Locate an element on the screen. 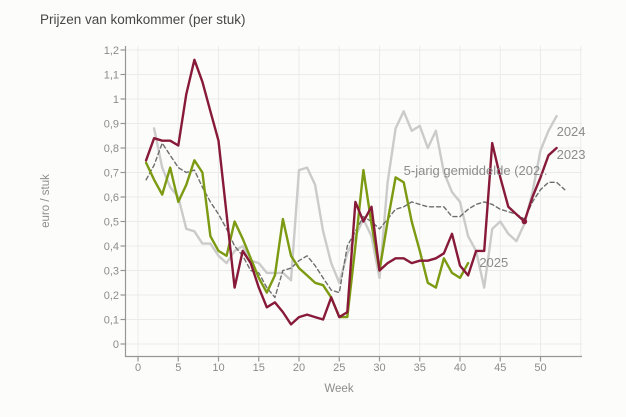 Image resolution: width=626 pixels, height=417 pixels. label-2024: 2024 is located at coordinates (571, 131).